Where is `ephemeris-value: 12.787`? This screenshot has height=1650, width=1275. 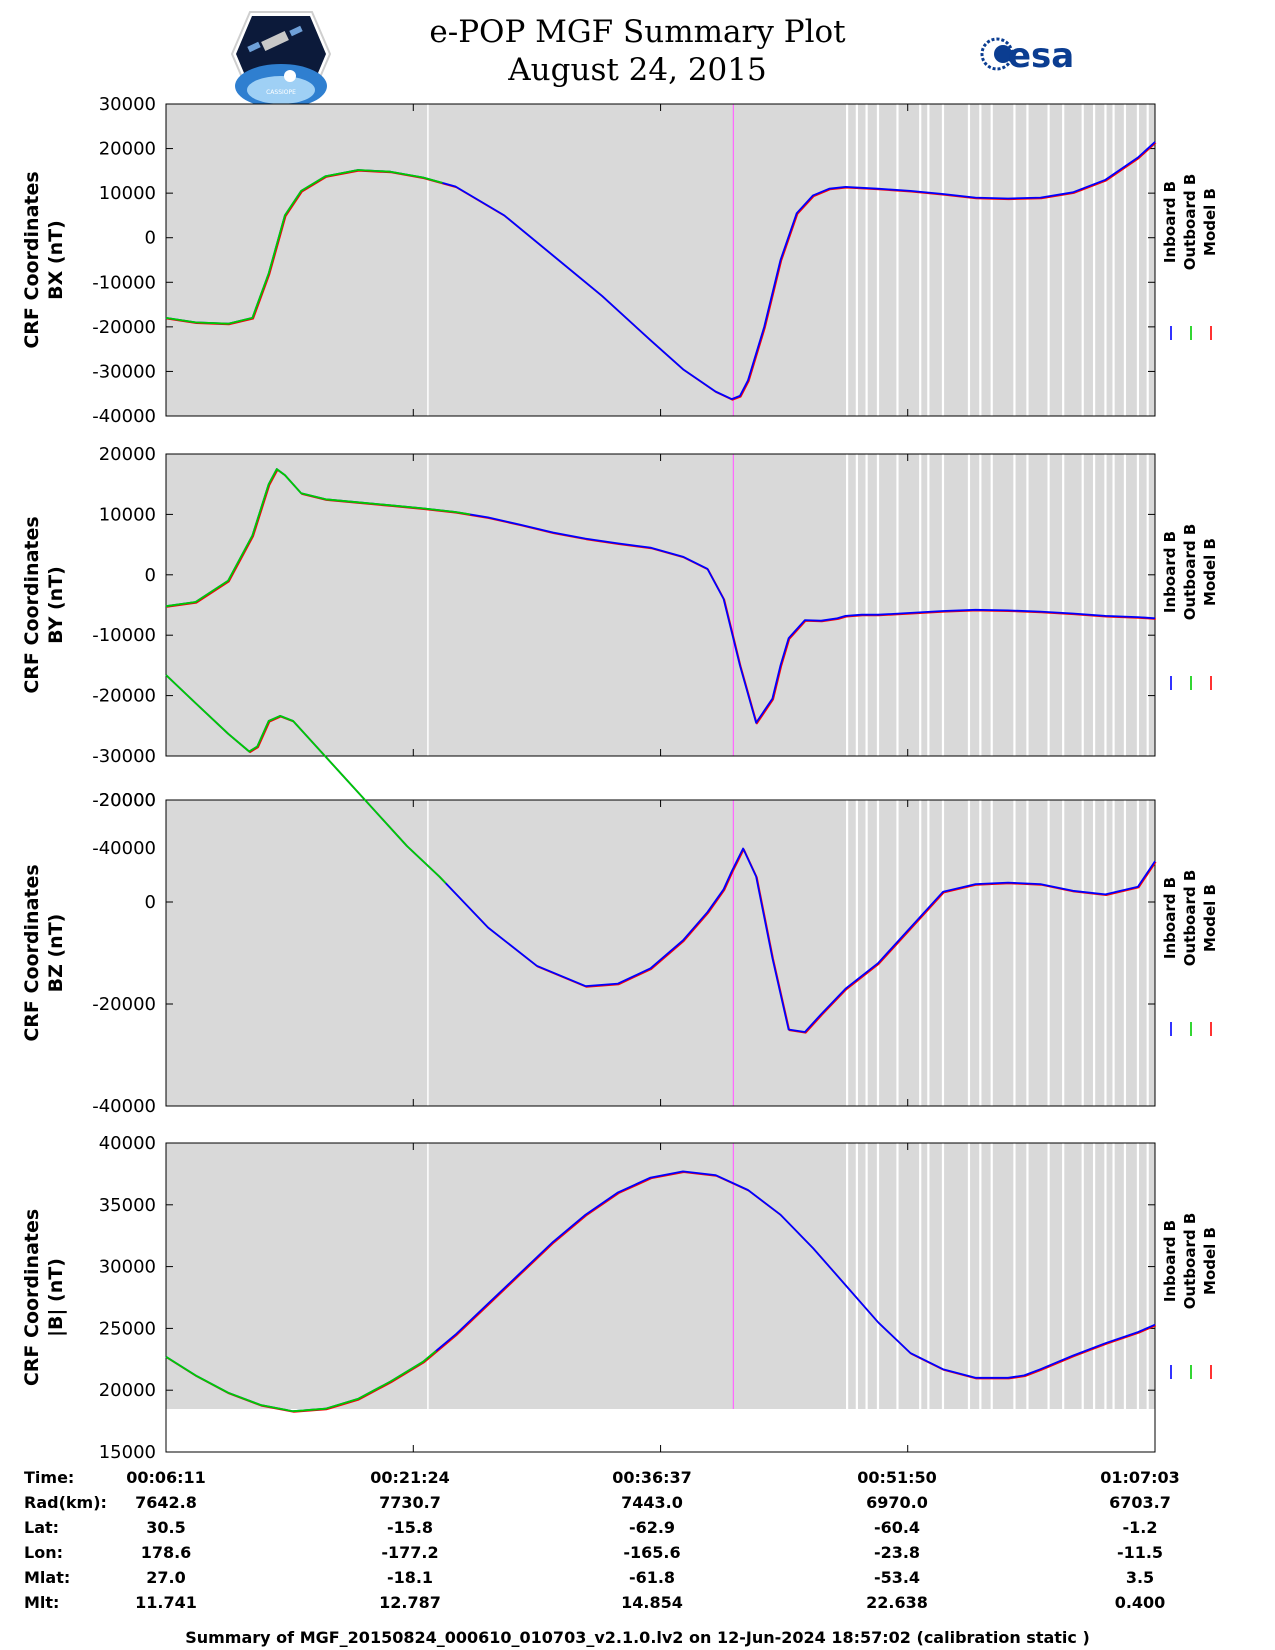
ephemeris-value: 12.787 is located at coordinates (410, 1602).